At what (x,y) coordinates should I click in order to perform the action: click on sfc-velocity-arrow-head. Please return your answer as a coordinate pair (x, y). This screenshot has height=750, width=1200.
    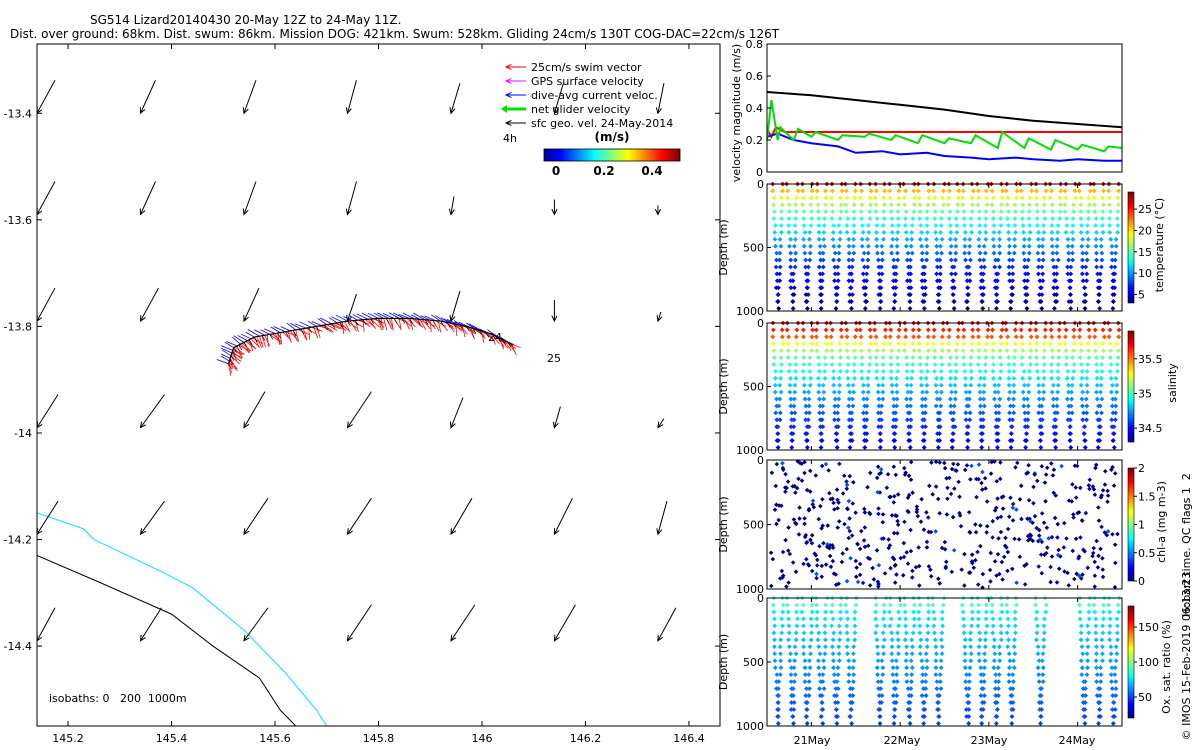
    Looking at the image, I should click on (142, 319).